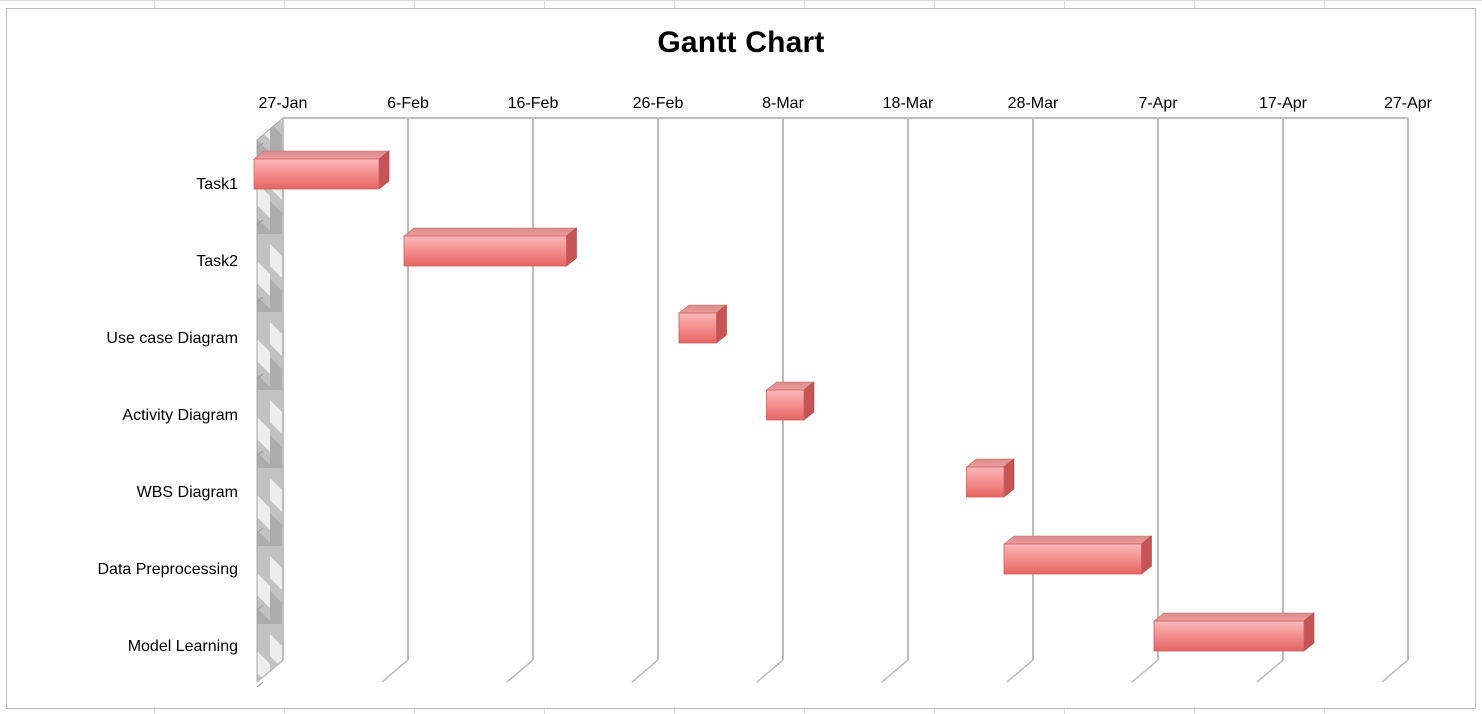 The height and width of the screenshot is (714, 1482). What do you see at coordinates (408, 103) in the screenshot?
I see `x-tick-label: 6-Feb` at bounding box center [408, 103].